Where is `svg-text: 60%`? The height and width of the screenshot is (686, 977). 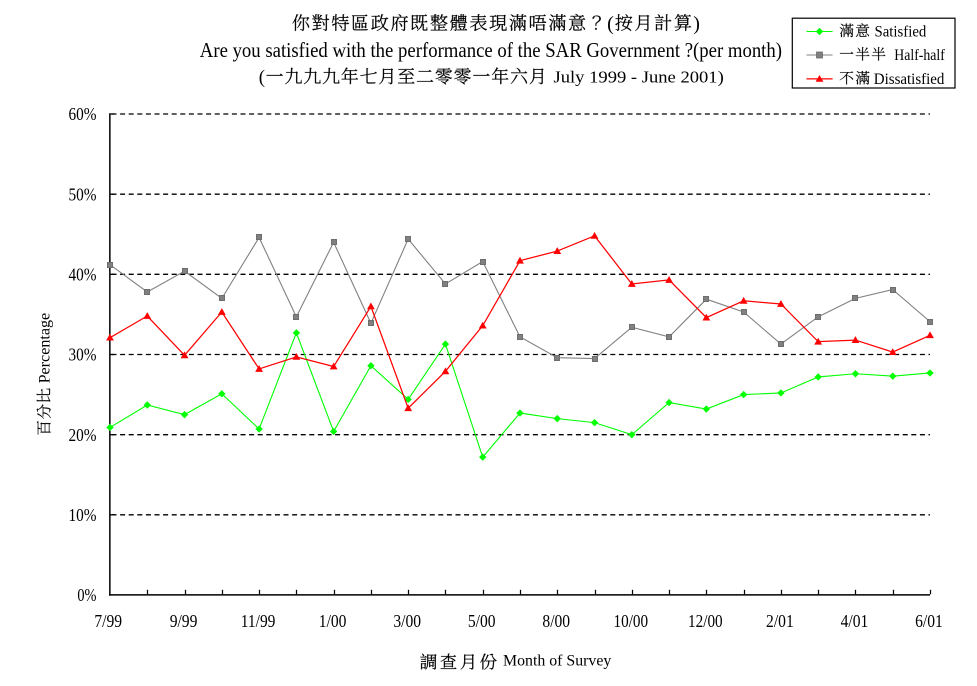
svg-text: 60% is located at coordinates (83, 114).